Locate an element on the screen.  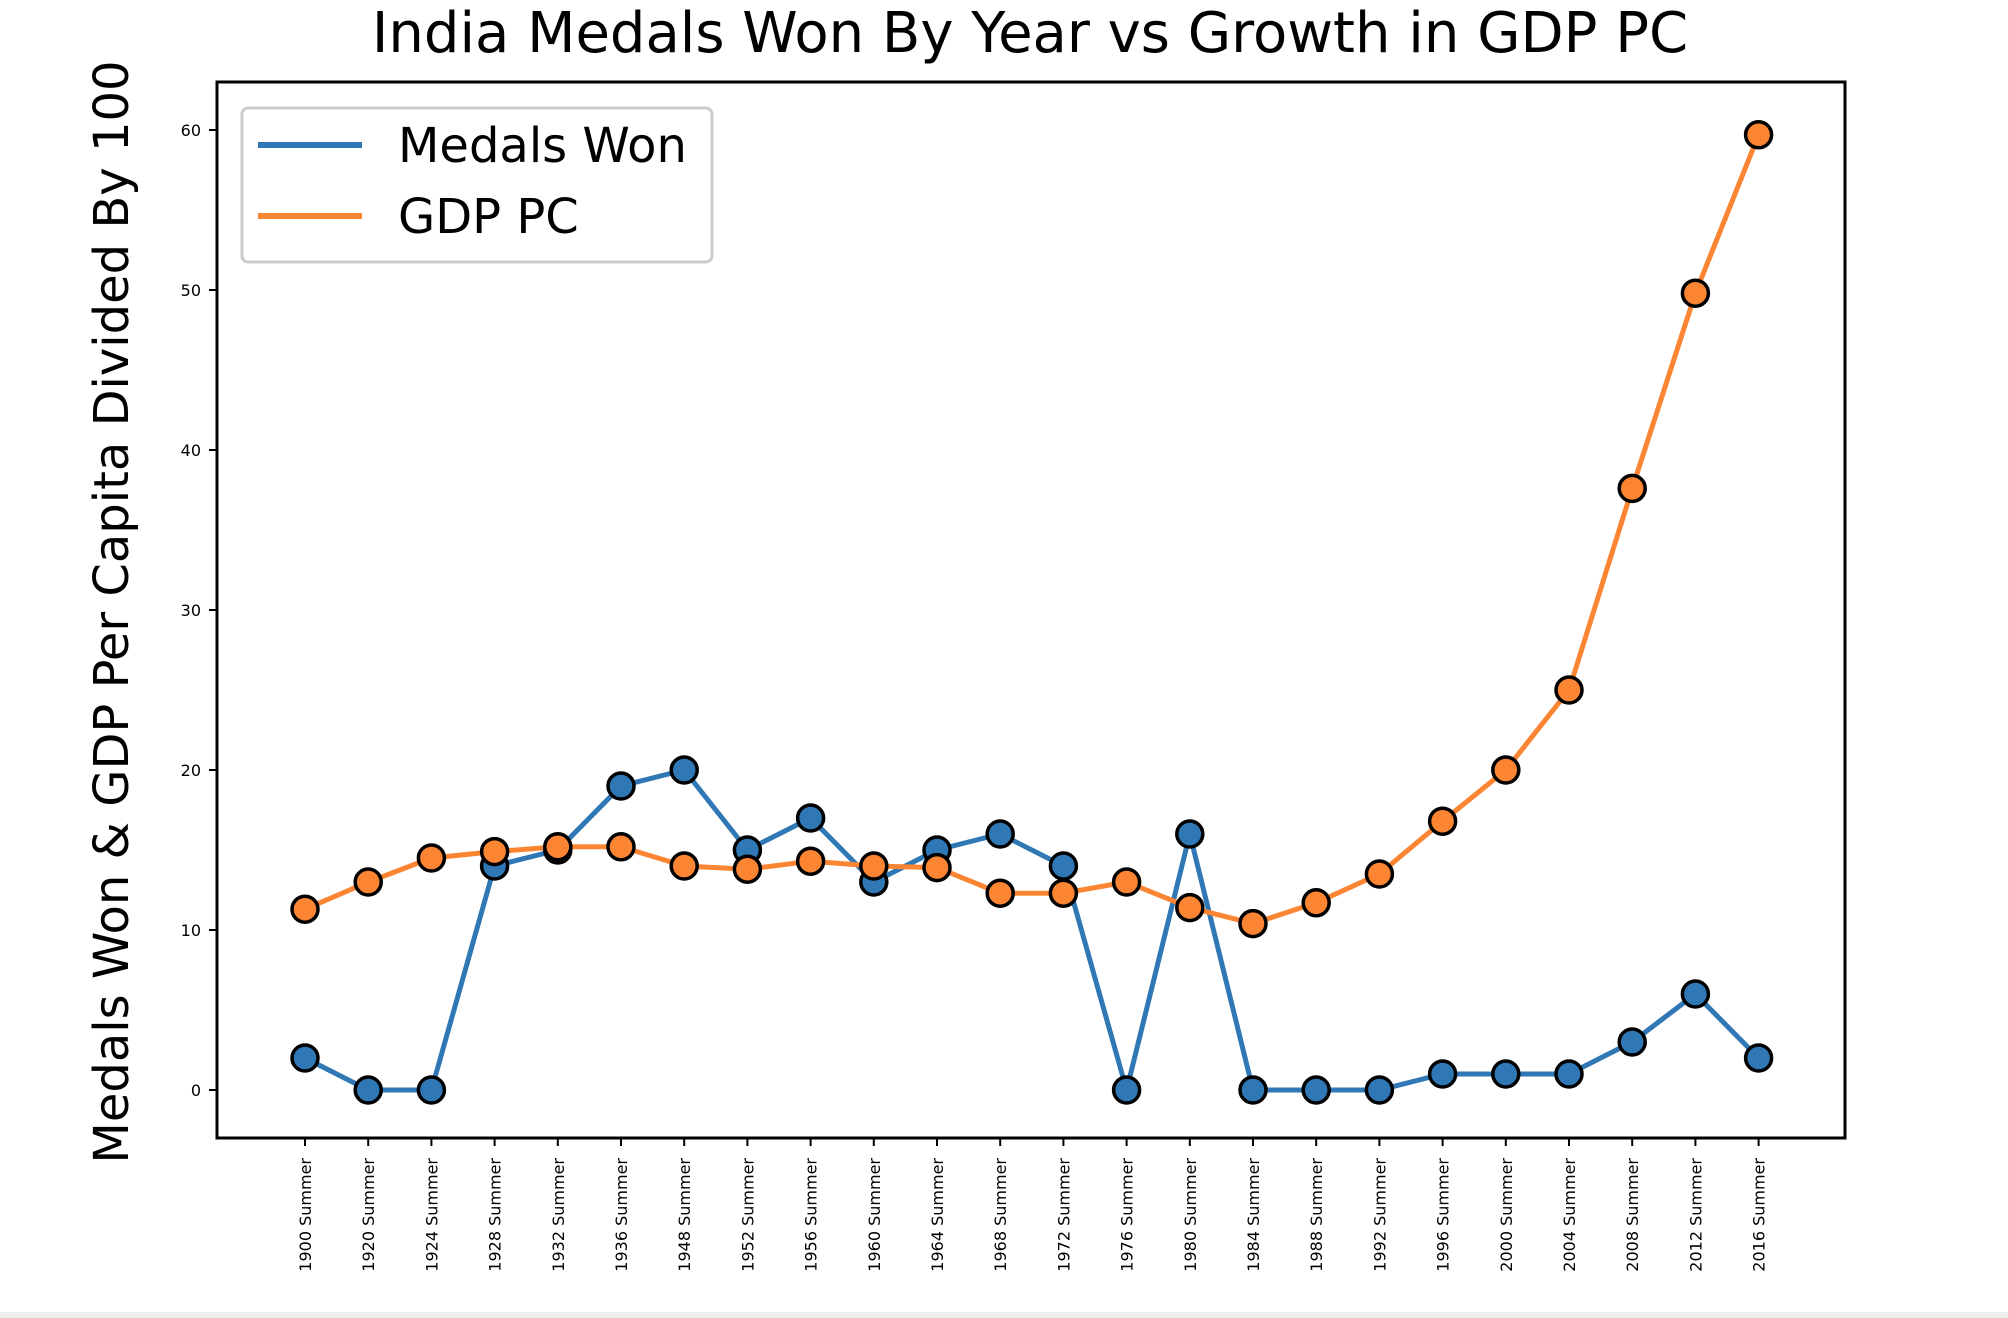
y-tick-label: 20 is located at coordinates (191, 770).